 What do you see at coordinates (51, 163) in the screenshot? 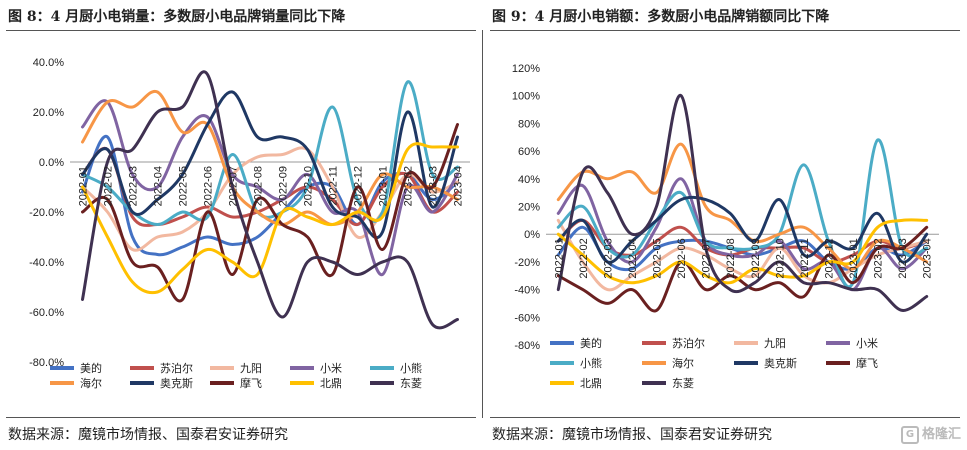
I see `y-tick-label: 0.0%` at bounding box center [51, 163].